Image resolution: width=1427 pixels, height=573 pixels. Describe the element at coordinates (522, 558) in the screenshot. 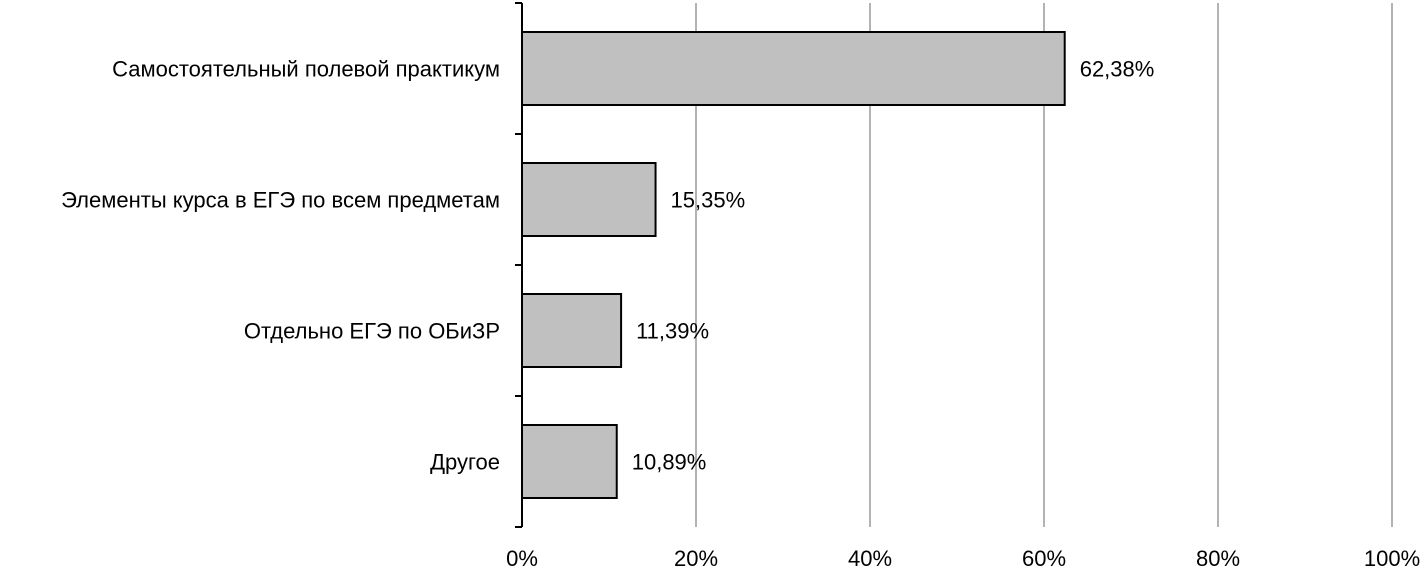

I see `x-tick-label-0: 0%` at that location.